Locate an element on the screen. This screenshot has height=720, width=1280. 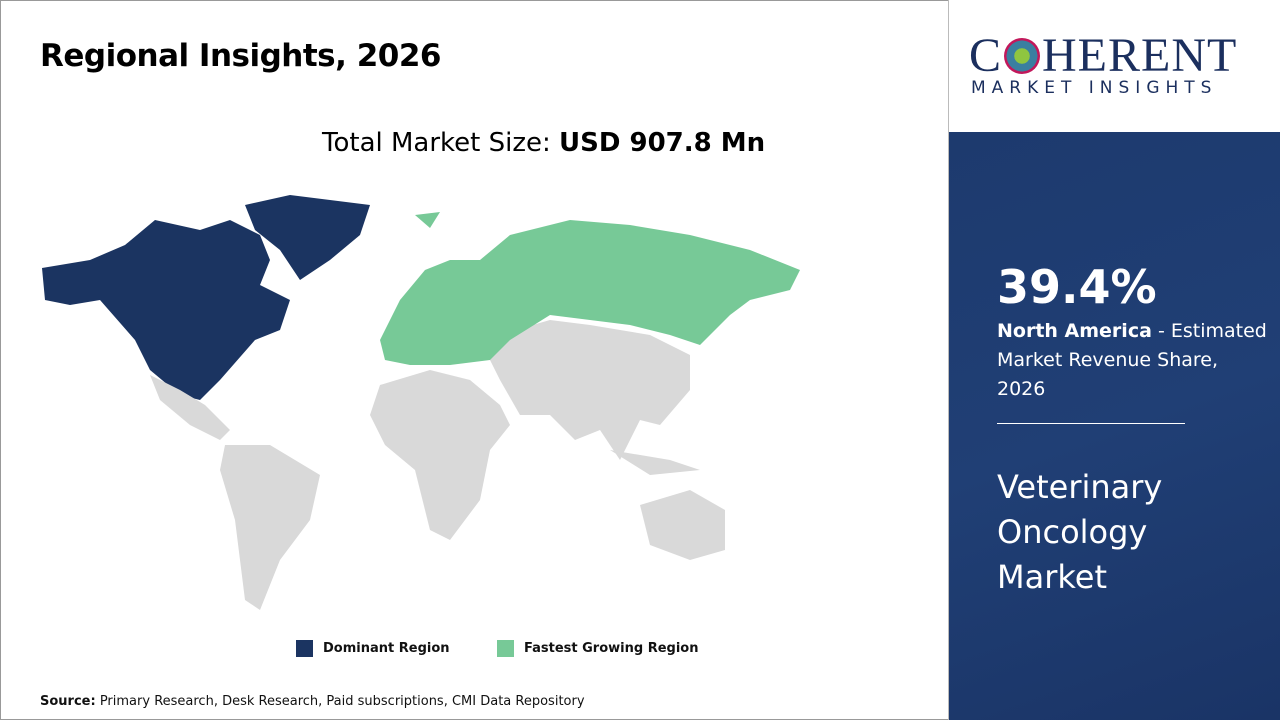
total-label: Total Market Size: is located at coordinates (441, 143).